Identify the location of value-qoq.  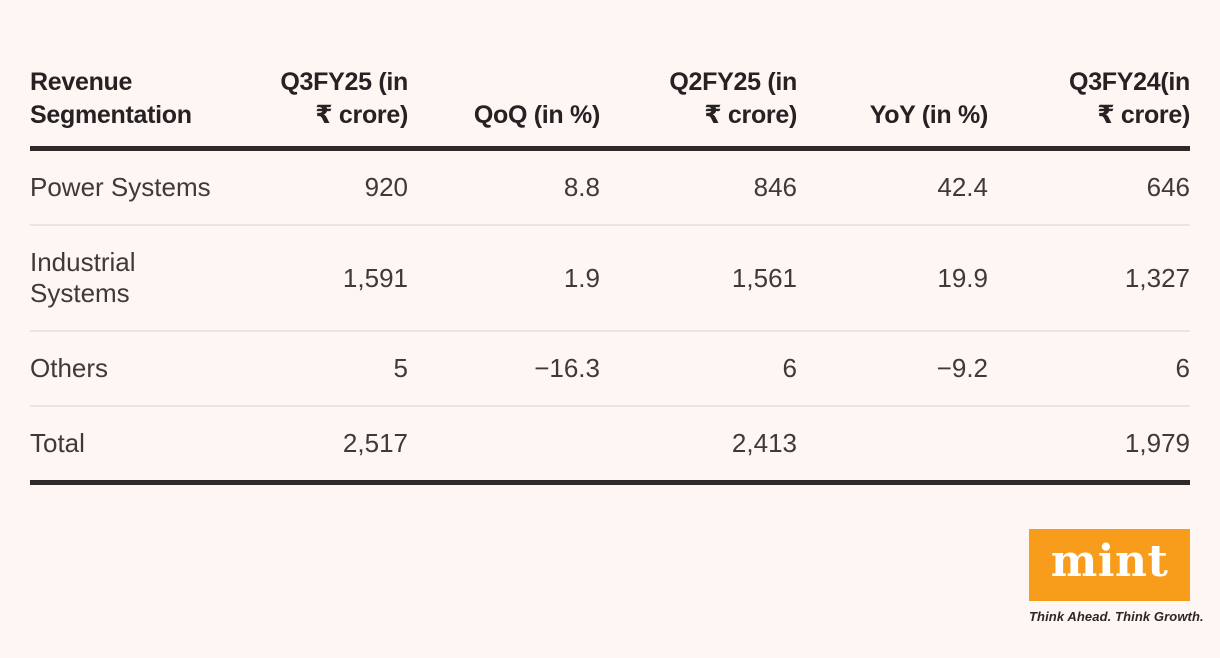
(504, 445).